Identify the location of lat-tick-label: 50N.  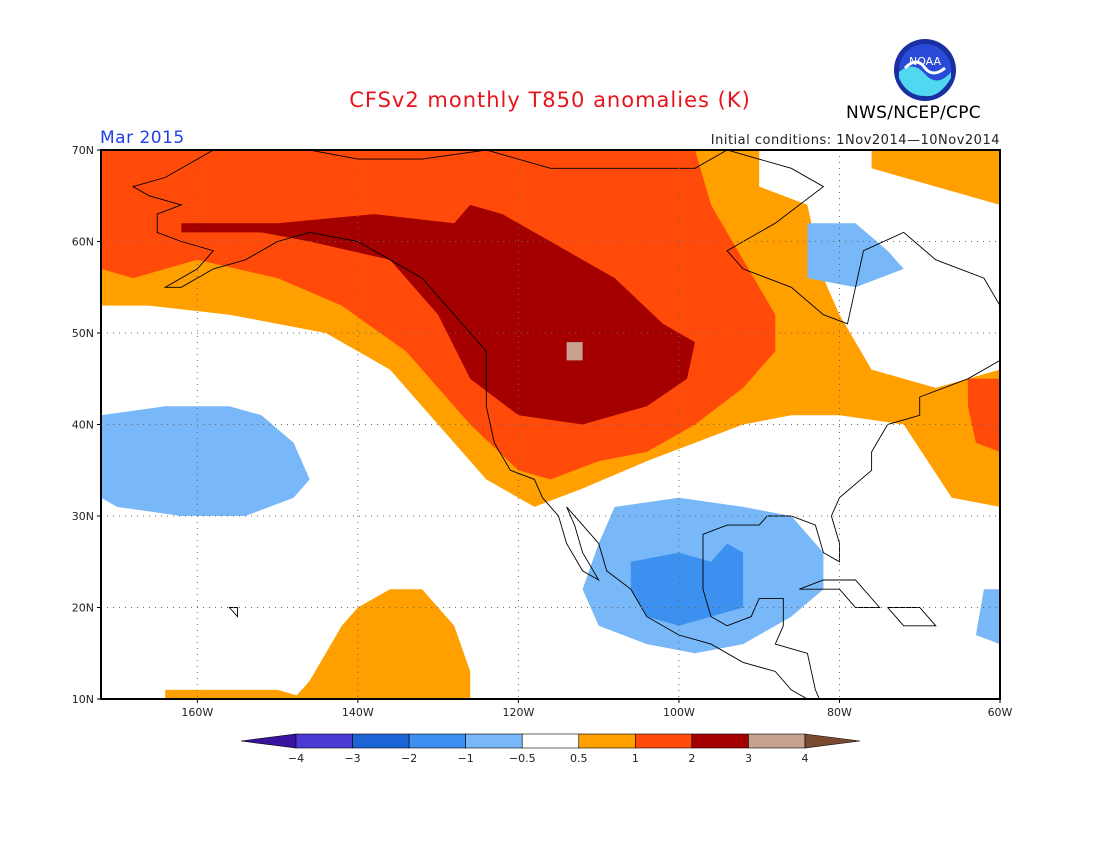
(83, 333).